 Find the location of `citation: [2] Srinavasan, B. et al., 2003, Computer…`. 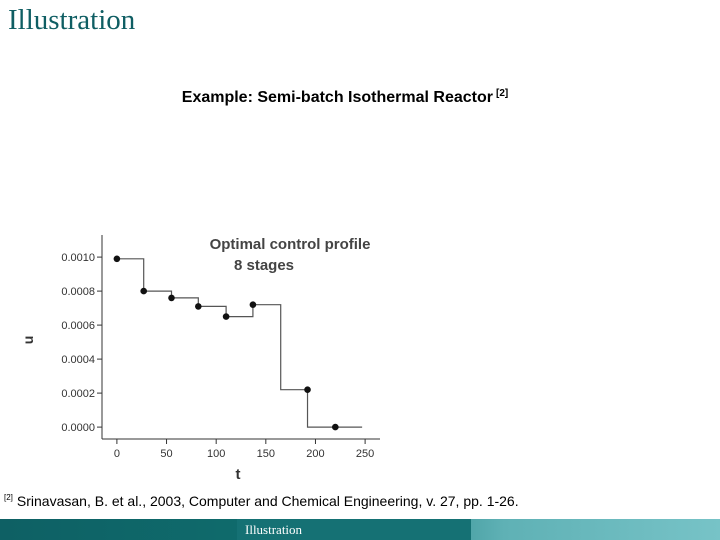

citation: [2] Srinavasan, B. et al., 2003, Computer… is located at coordinates (261, 501).